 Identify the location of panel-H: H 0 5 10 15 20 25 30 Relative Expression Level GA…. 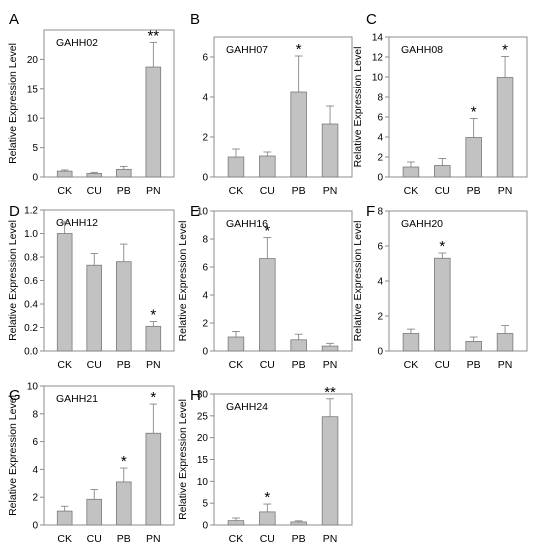
(265, 464).